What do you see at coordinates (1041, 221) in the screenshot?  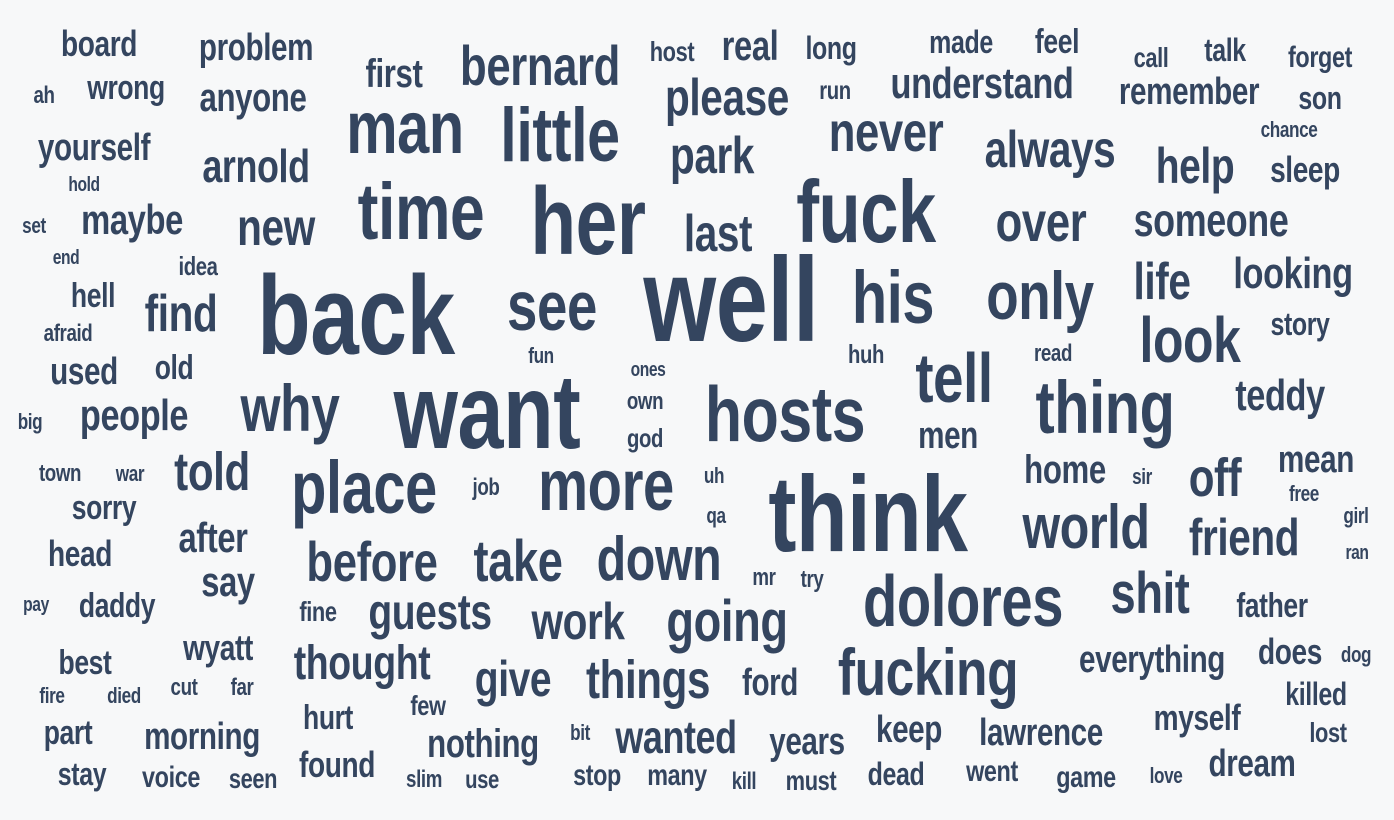 I see `word-over: over` at bounding box center [1041, 221].